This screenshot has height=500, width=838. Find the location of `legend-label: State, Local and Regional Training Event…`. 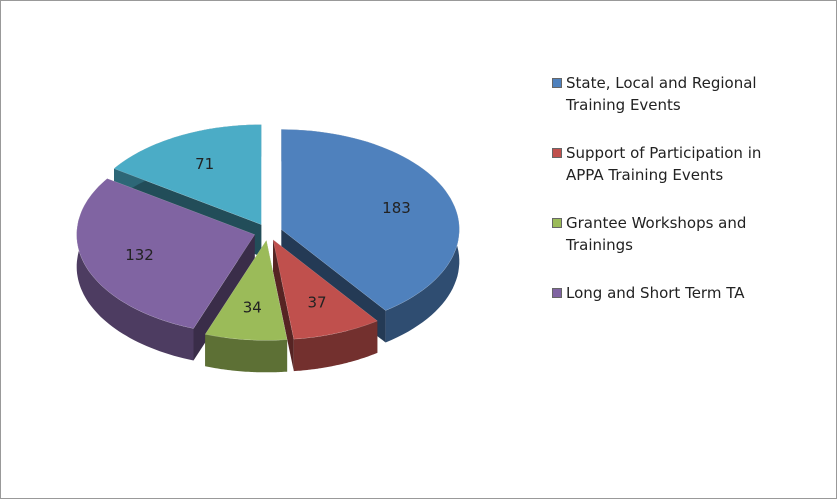

legend-label: State, Local and Regional Training Event… is located at coordinates (661, 94).